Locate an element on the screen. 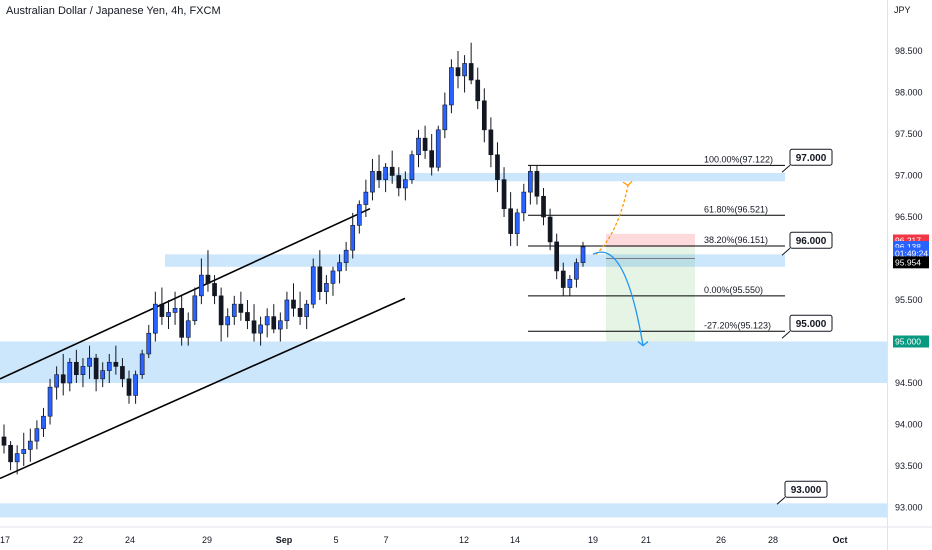 This screenshot has height=550, width=932. x-tick-label: Sep is located at coordinates (284, 540).